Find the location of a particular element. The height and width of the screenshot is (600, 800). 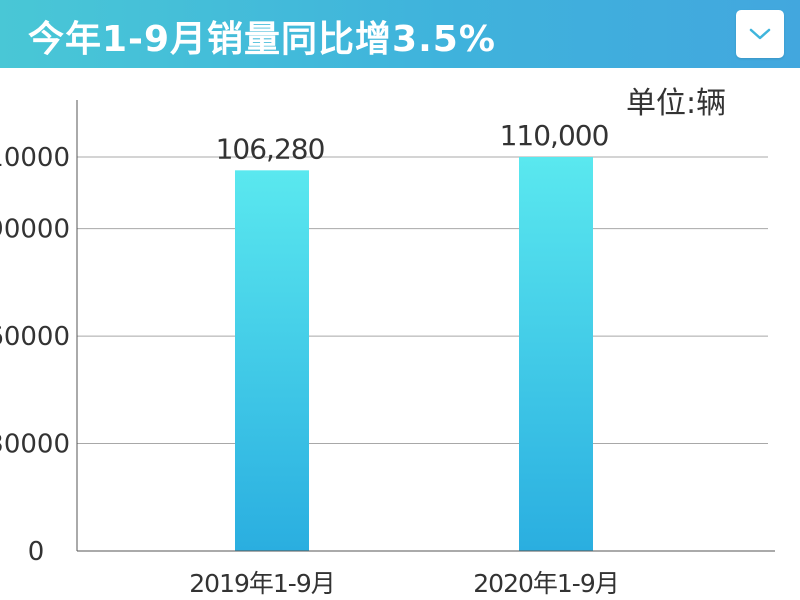

y-tick-label: 60000 is located at coordinates (35, 337).